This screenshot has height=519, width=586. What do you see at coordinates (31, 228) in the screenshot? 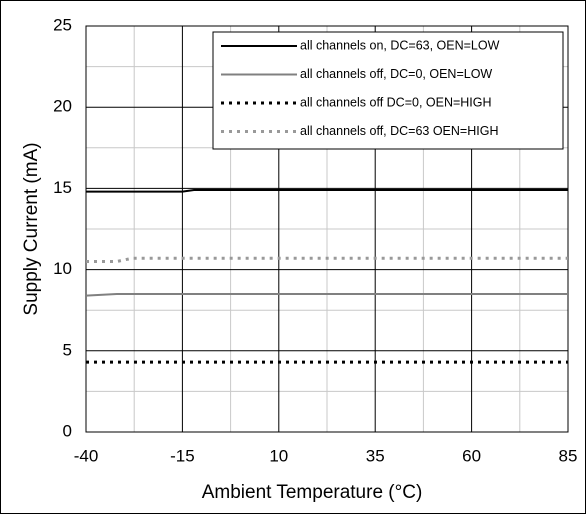
I see `y-axis-label: Supply Current (mA)` at bounding box center [31, 228].